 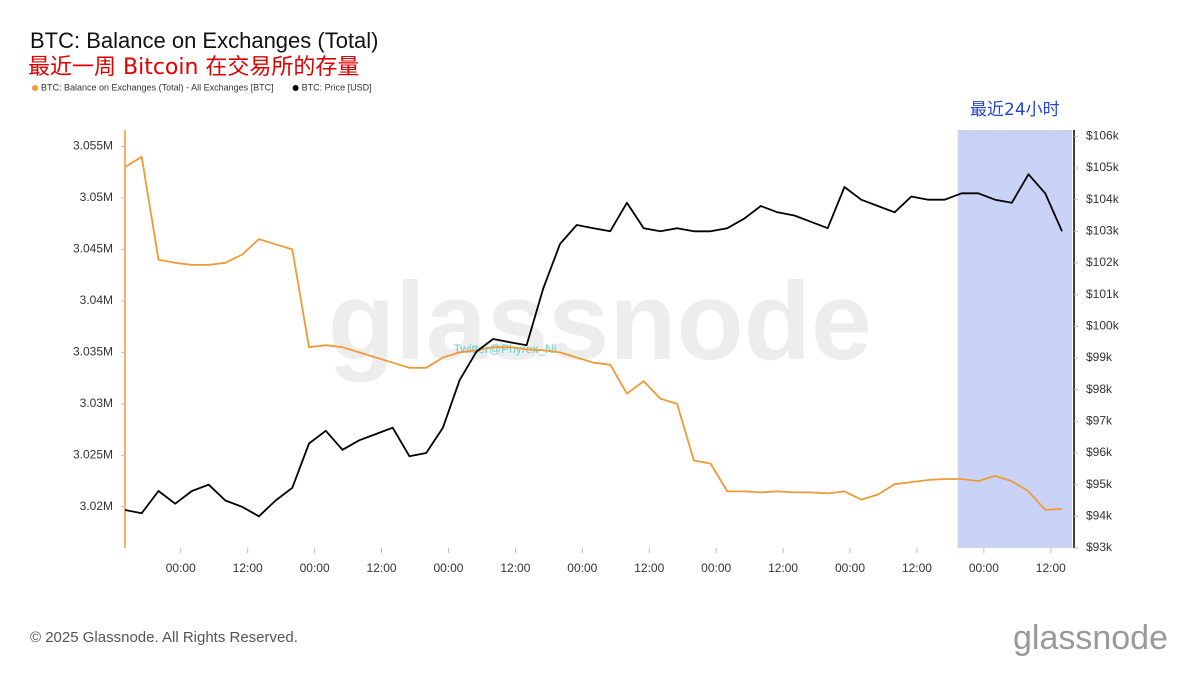 I want to click on highlight-band, so click(x=1014, y=339).